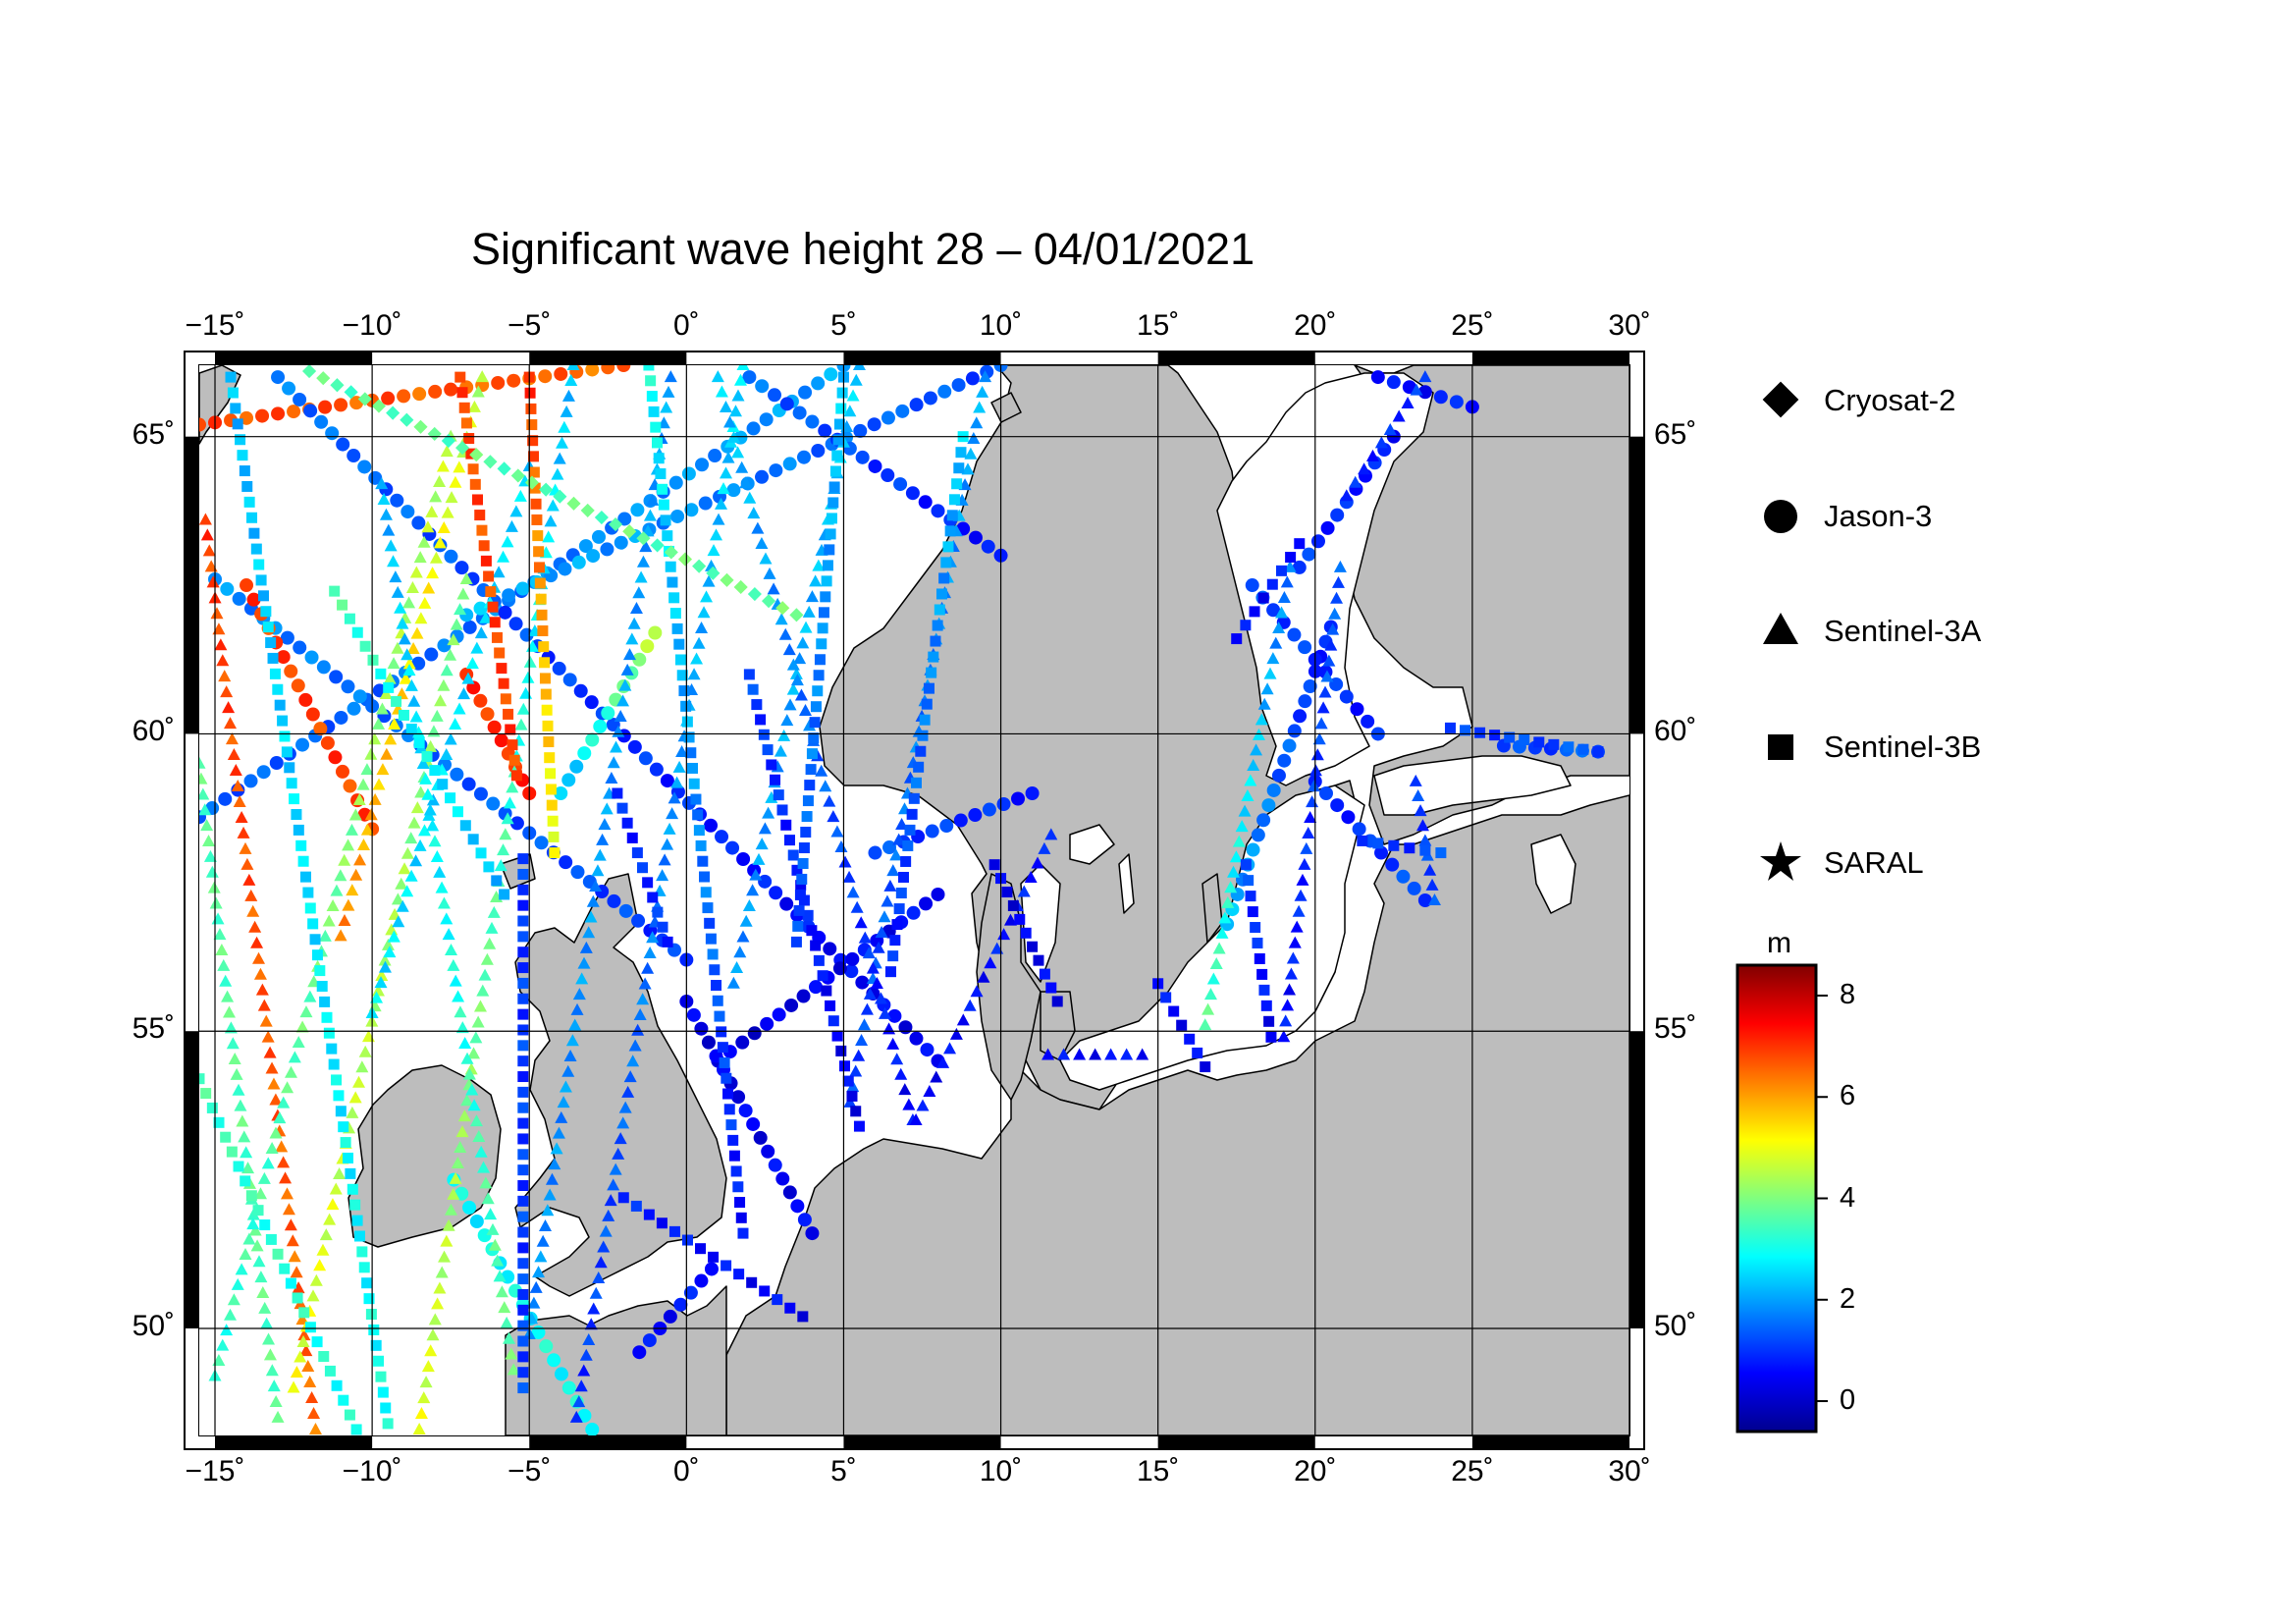 The height and width of the screenshot is (1623, 2296). I want to click on colorbar-tick-label: 4, so click(1848, 1197).